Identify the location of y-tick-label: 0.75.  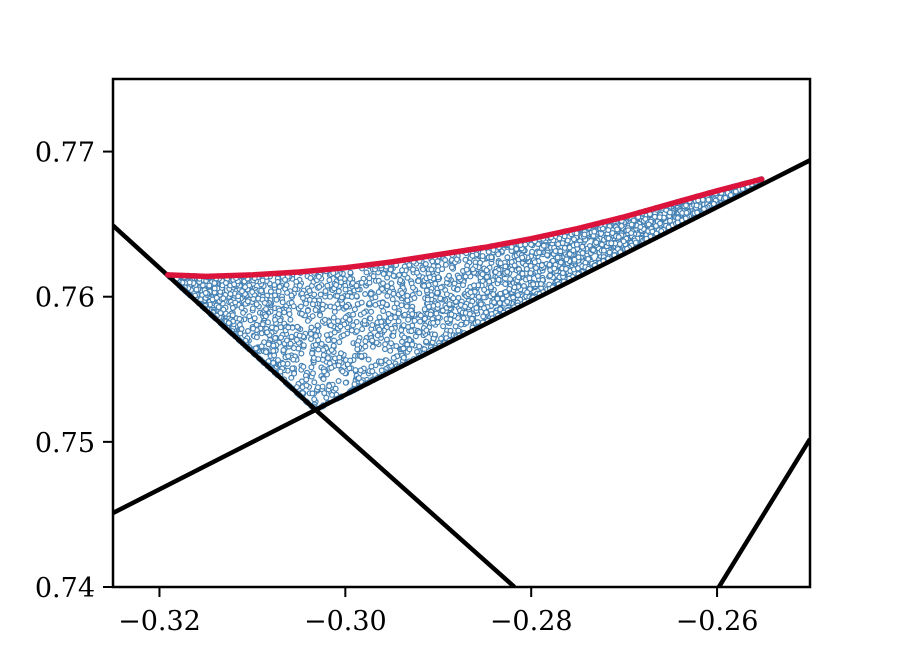
(65, 443).